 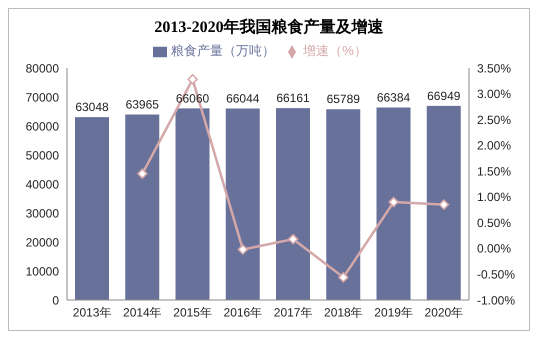 I want to click on y-tick-label: 30000, so click(x=43, y=213).